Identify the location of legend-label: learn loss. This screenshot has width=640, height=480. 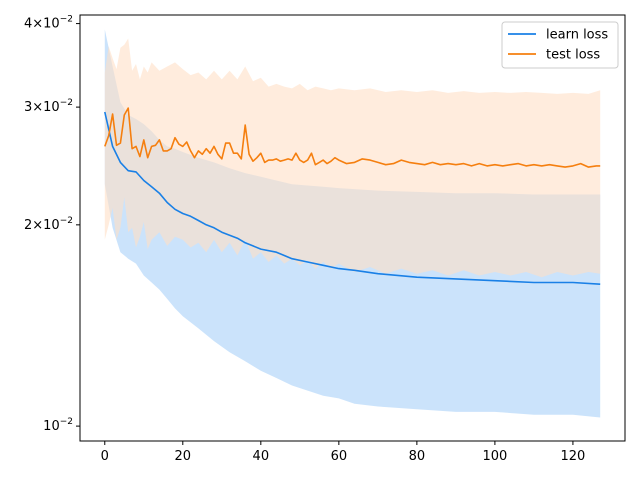
(577, 35).